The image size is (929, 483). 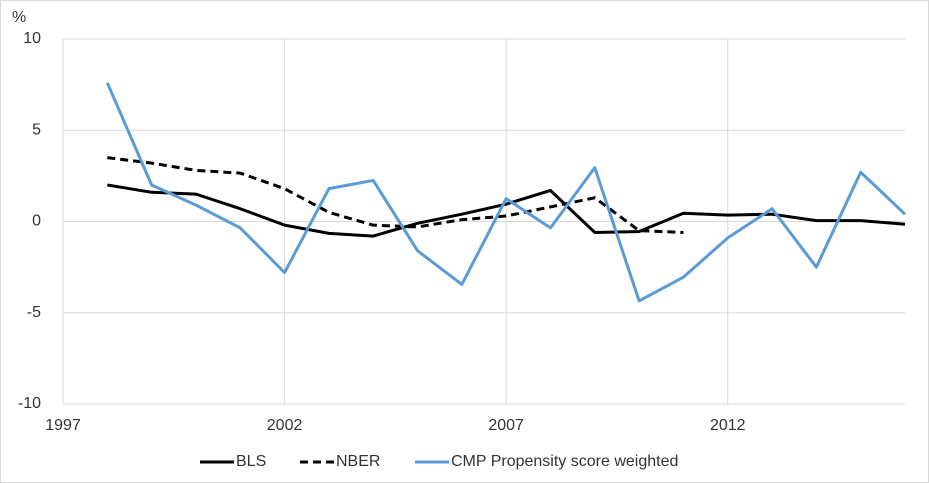 I want to click on y-tick-label: -5, so click(x=34, y=312).